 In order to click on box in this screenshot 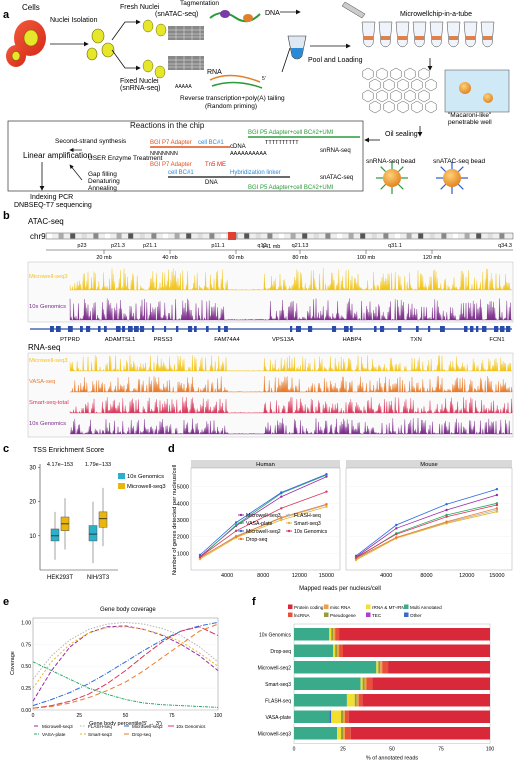, I will do `click(93, 533)`.